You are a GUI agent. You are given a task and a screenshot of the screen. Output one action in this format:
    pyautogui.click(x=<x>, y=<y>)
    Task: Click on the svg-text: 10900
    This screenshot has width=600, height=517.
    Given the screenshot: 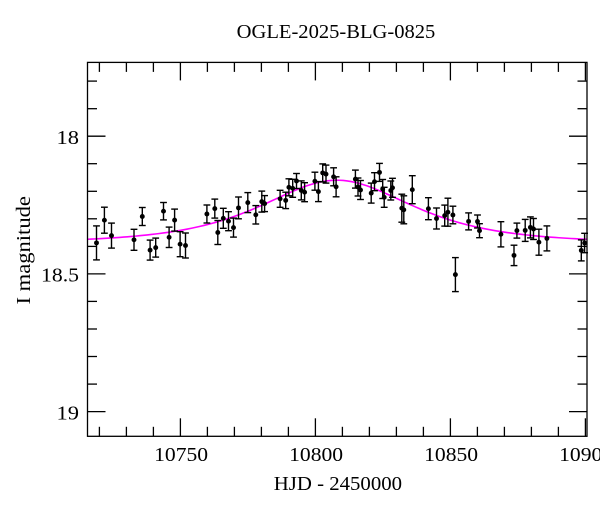 What is the action you would take?
    pyautogui.click(x=579, y=455)
    